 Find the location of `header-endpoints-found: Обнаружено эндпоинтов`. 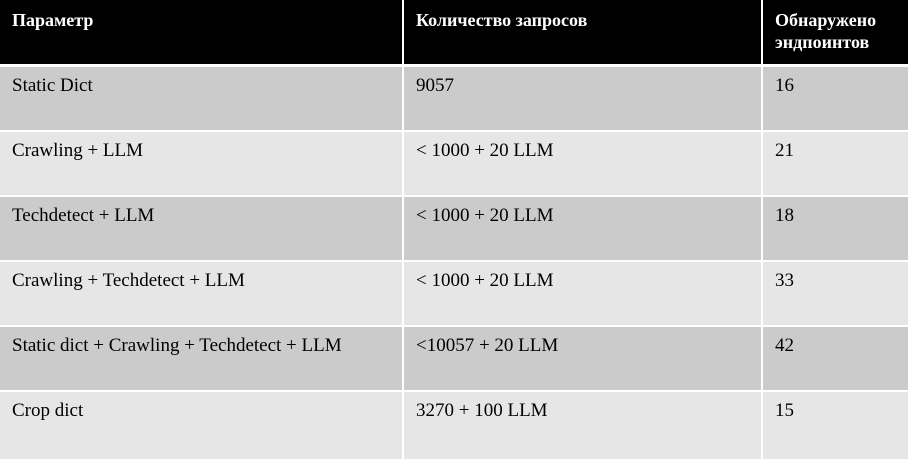

header-endpoints-found: Обнаружено эндпоинтов is located at coordinates (835, 32).